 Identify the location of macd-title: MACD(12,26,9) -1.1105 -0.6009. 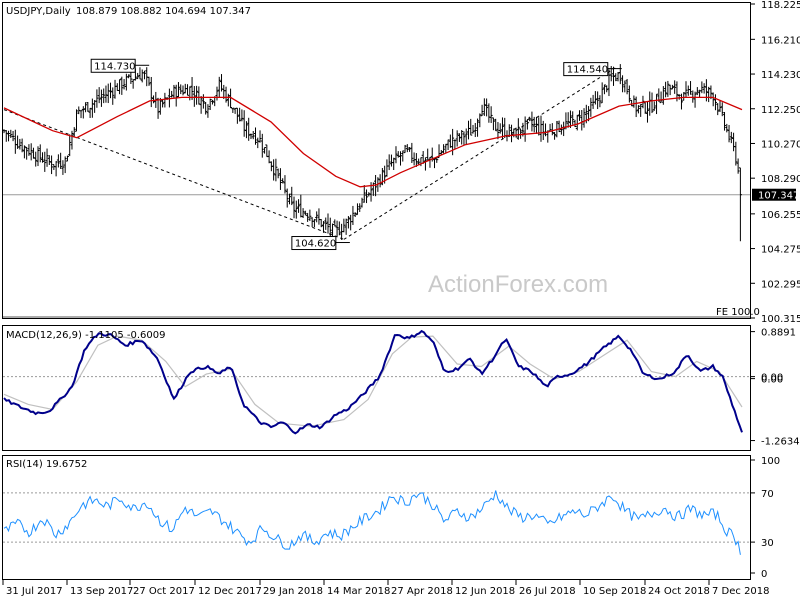
(86, 335).